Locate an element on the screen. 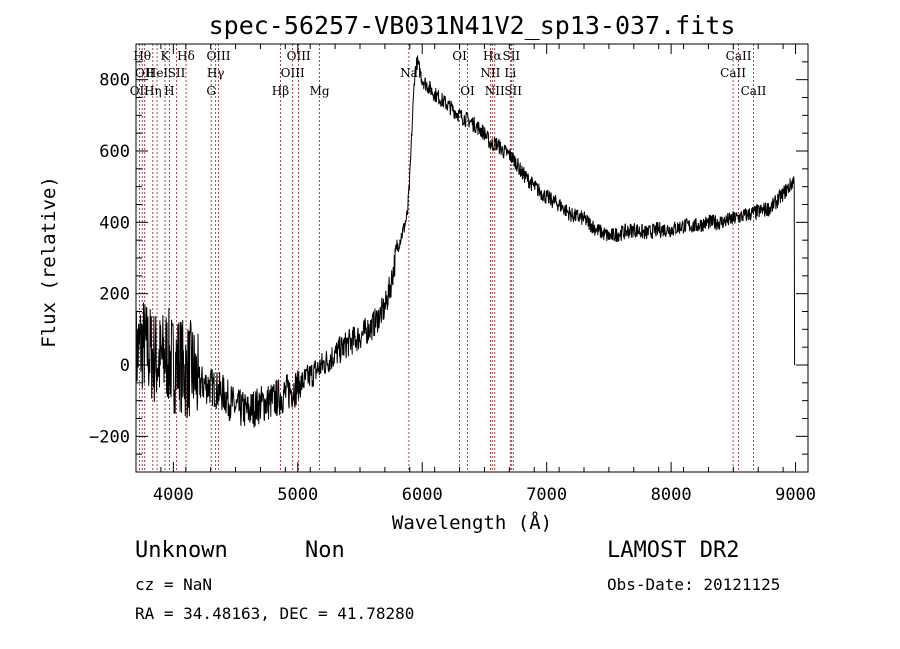  line-marker-label-6: H is located at coordinates (169, 91).